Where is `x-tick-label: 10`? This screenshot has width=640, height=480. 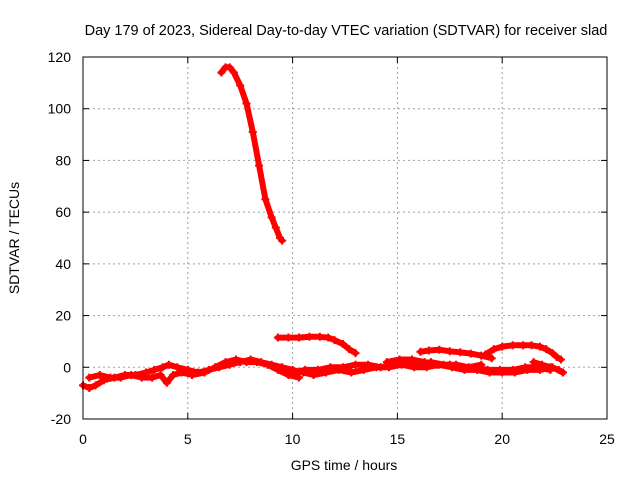 x-tick-label: 10 is located at coordinates (293, 439).